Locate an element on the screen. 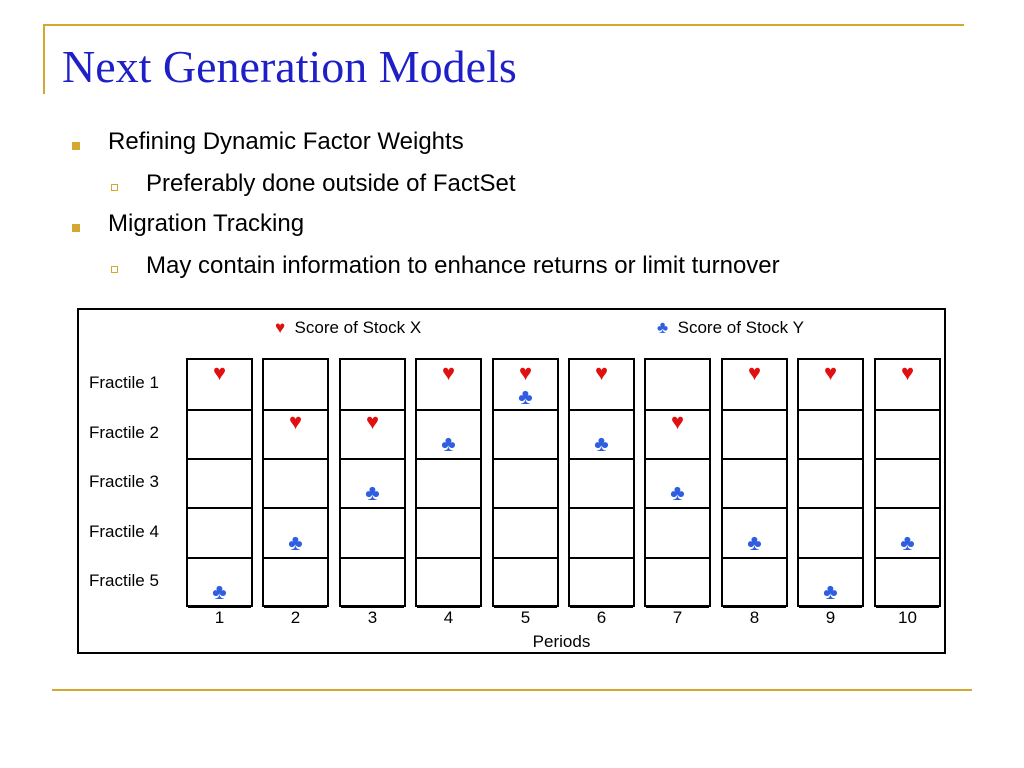  row-label-fractile-5: Fractile 5 is located at coordinates (124, 580).